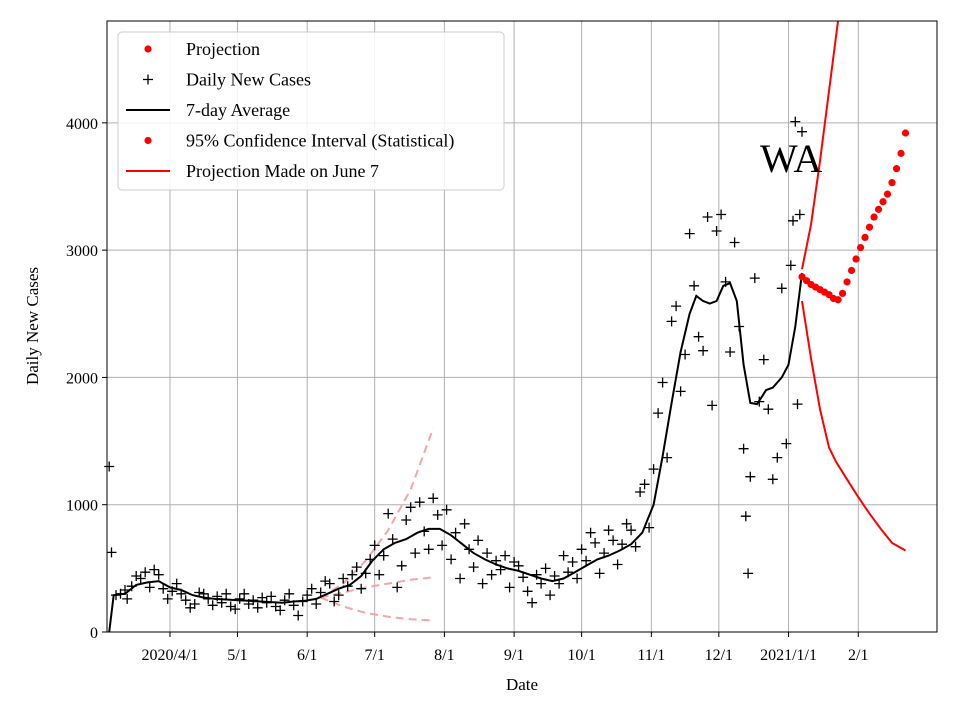 The height and width of the screenshot is (720, 960). I want to click on x-tick-label: 6/1, so click(307, 655).